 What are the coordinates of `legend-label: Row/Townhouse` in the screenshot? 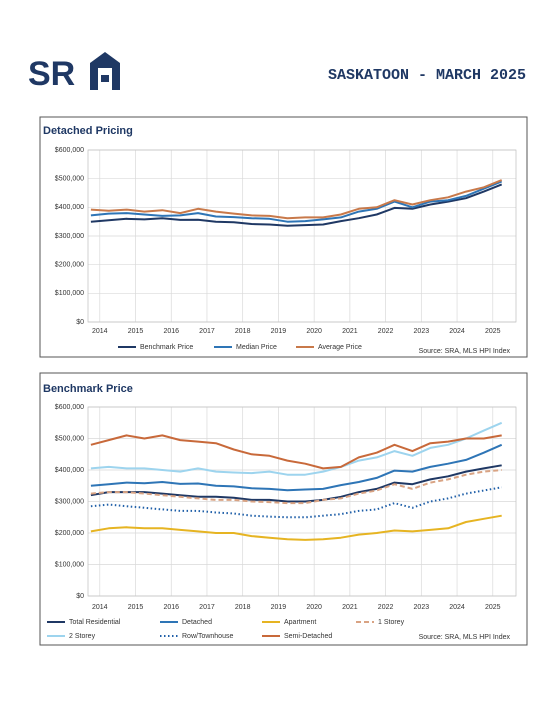 It's located at (207, 636).